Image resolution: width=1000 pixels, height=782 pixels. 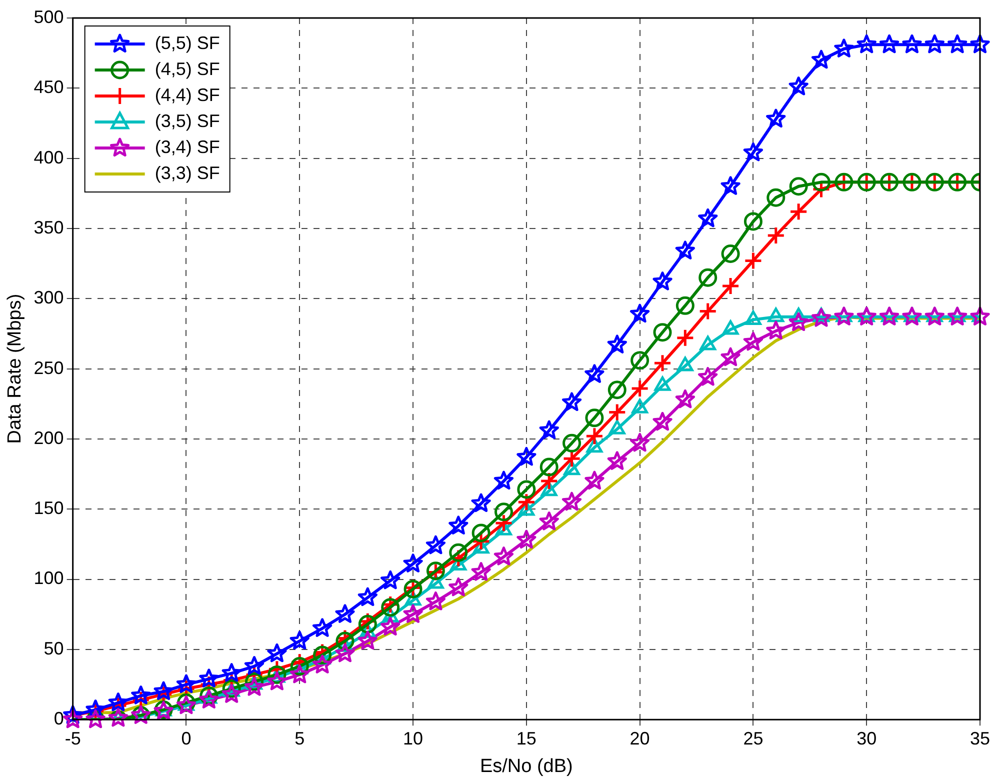 I want to click on y-tick-label: 300, so click(x=49, y=298).